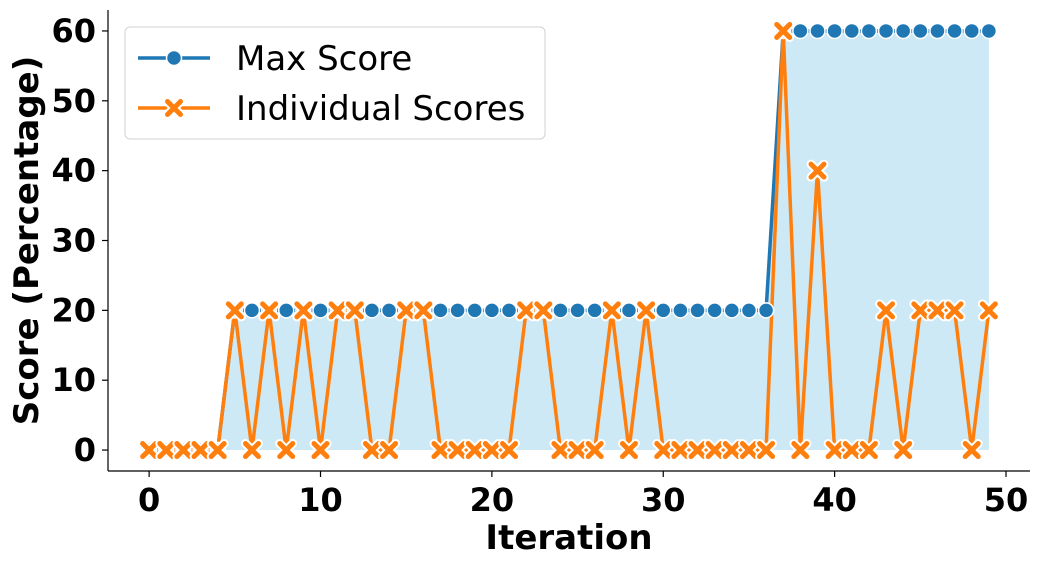 This screenshot has width=1047, height=565. Describe the element at coordinates (73, 241) in the screenshot. I see `y-tick-label: 30` at that location.